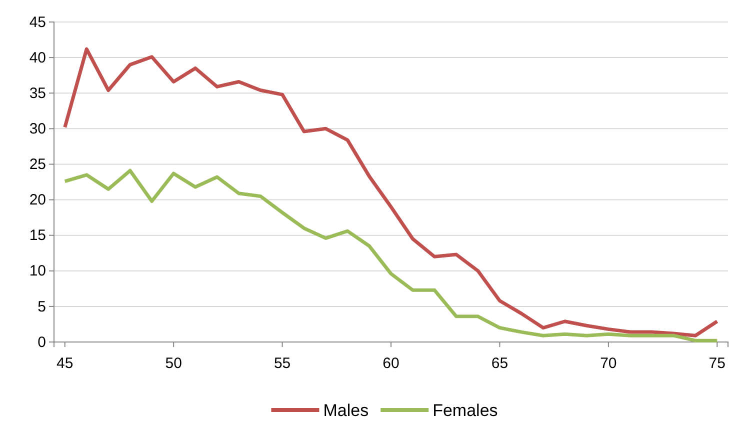 The width and height of the screenshot is (729, 426). What do you see at coordinates (42, 342) in the screenshot?
I see `y-tick-label: 0` at bounding box center [42, 342].